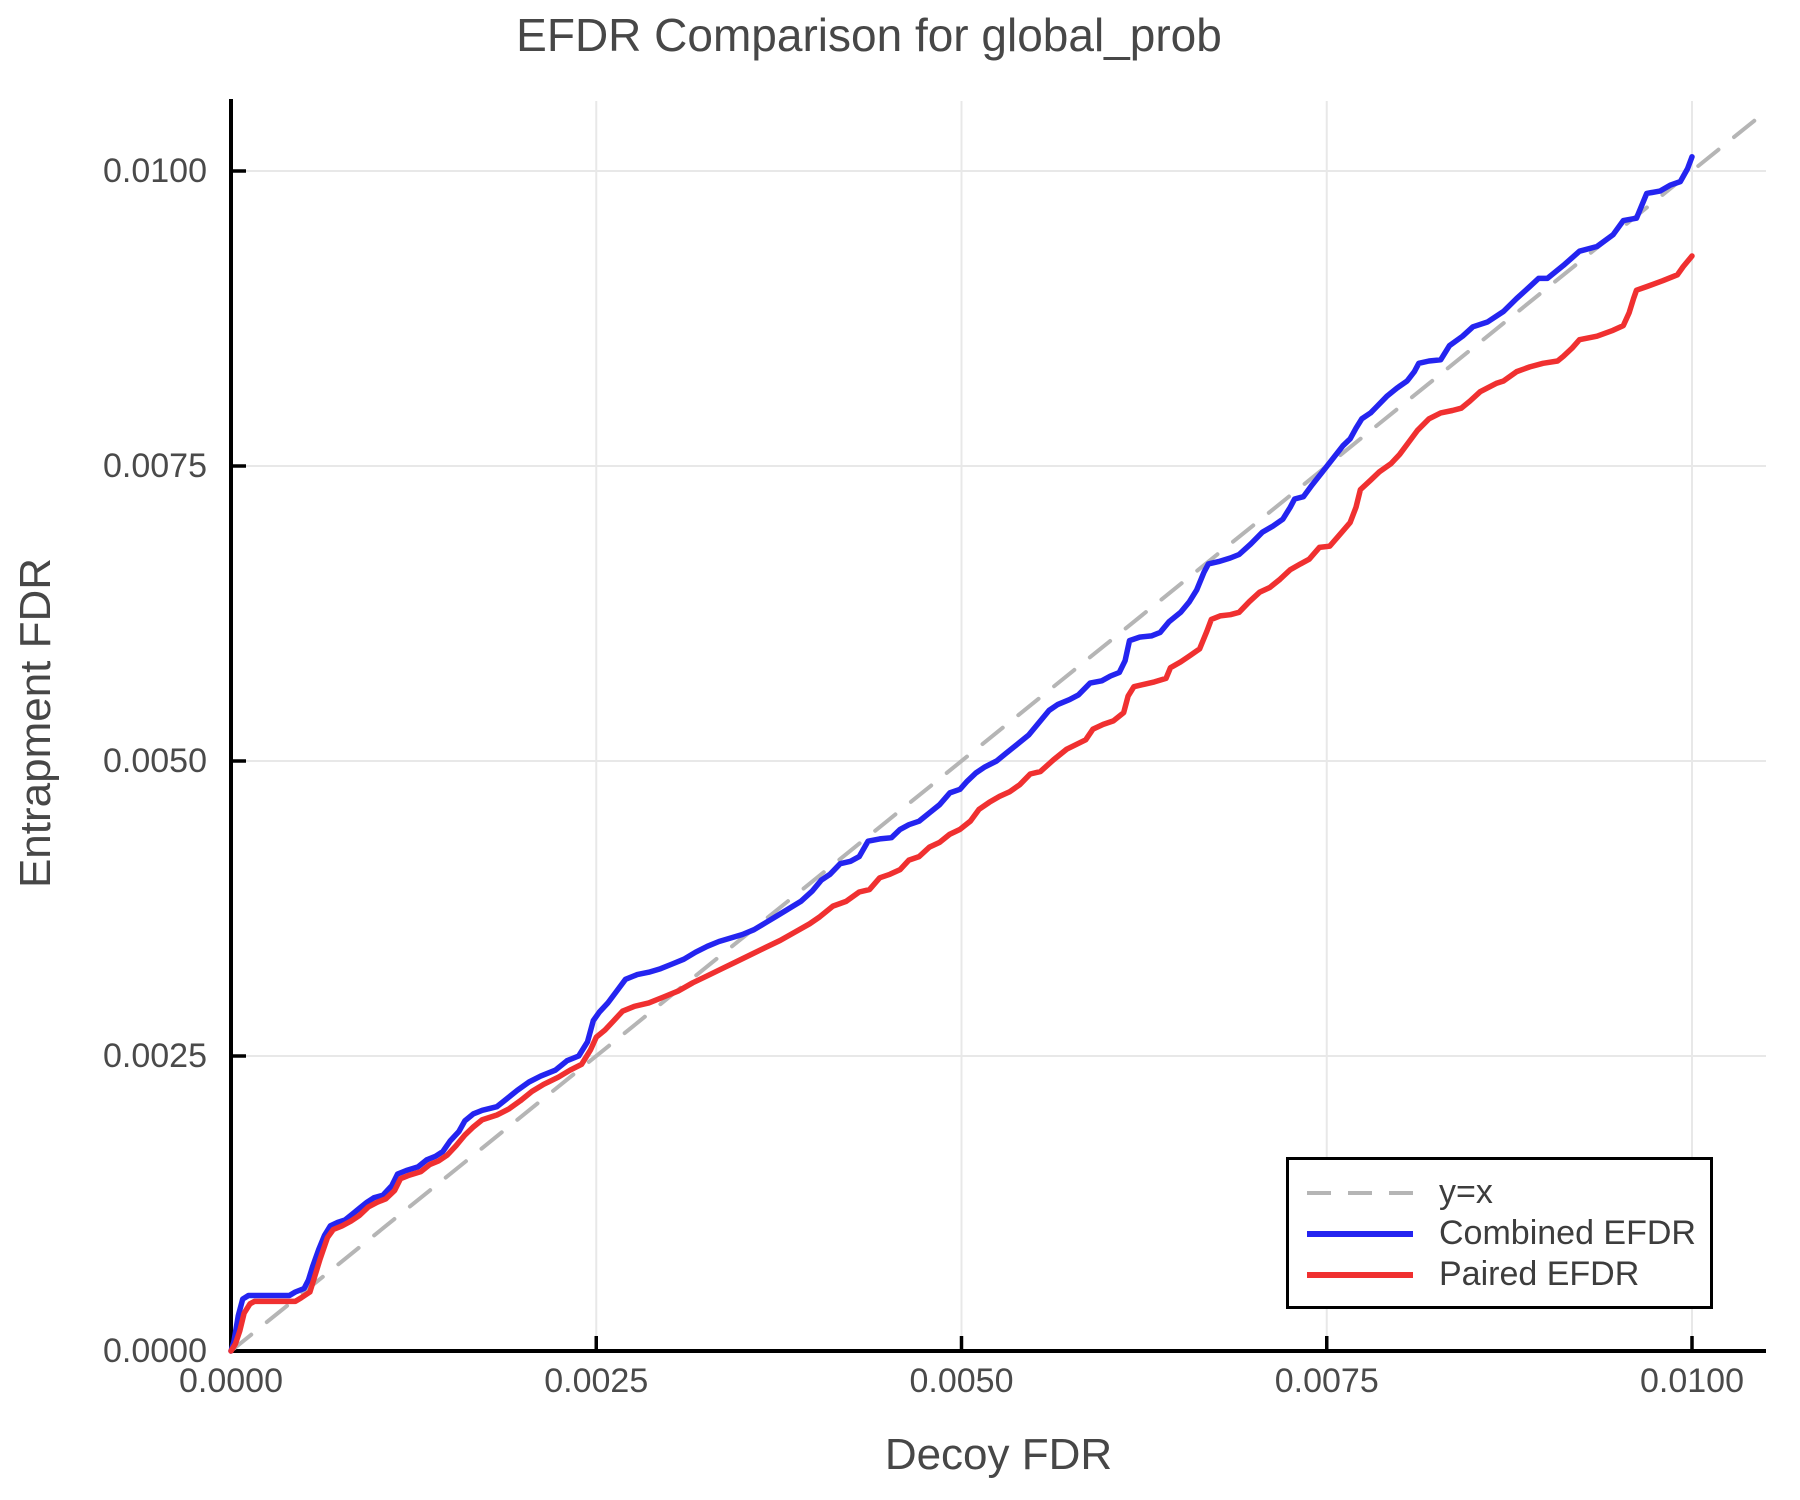 The image size is (1800, 1500). Describe the element at coordinates (961, 1381) in the screenshot. I see `x-tick-label: 0.0050` at that location.